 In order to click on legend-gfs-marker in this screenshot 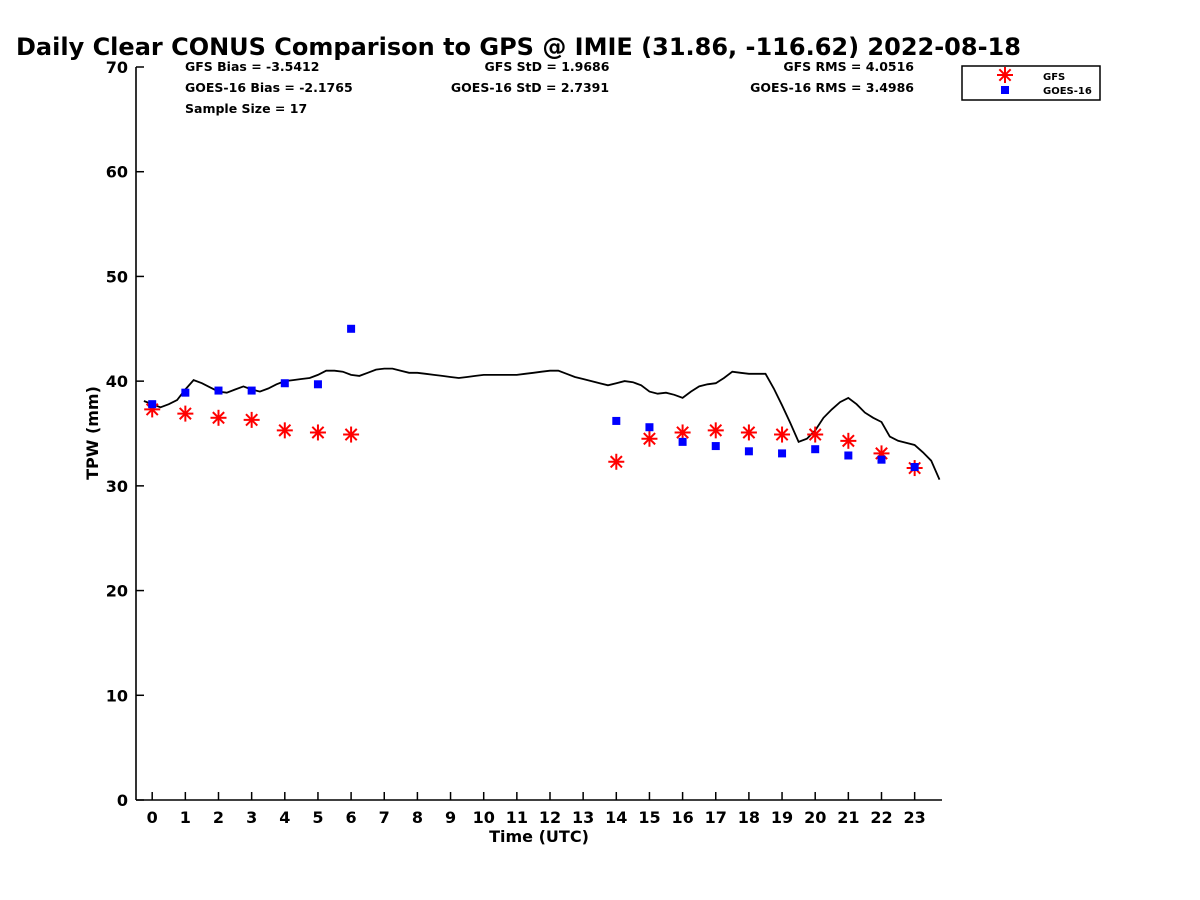, I will do `click(1005, 75)`.